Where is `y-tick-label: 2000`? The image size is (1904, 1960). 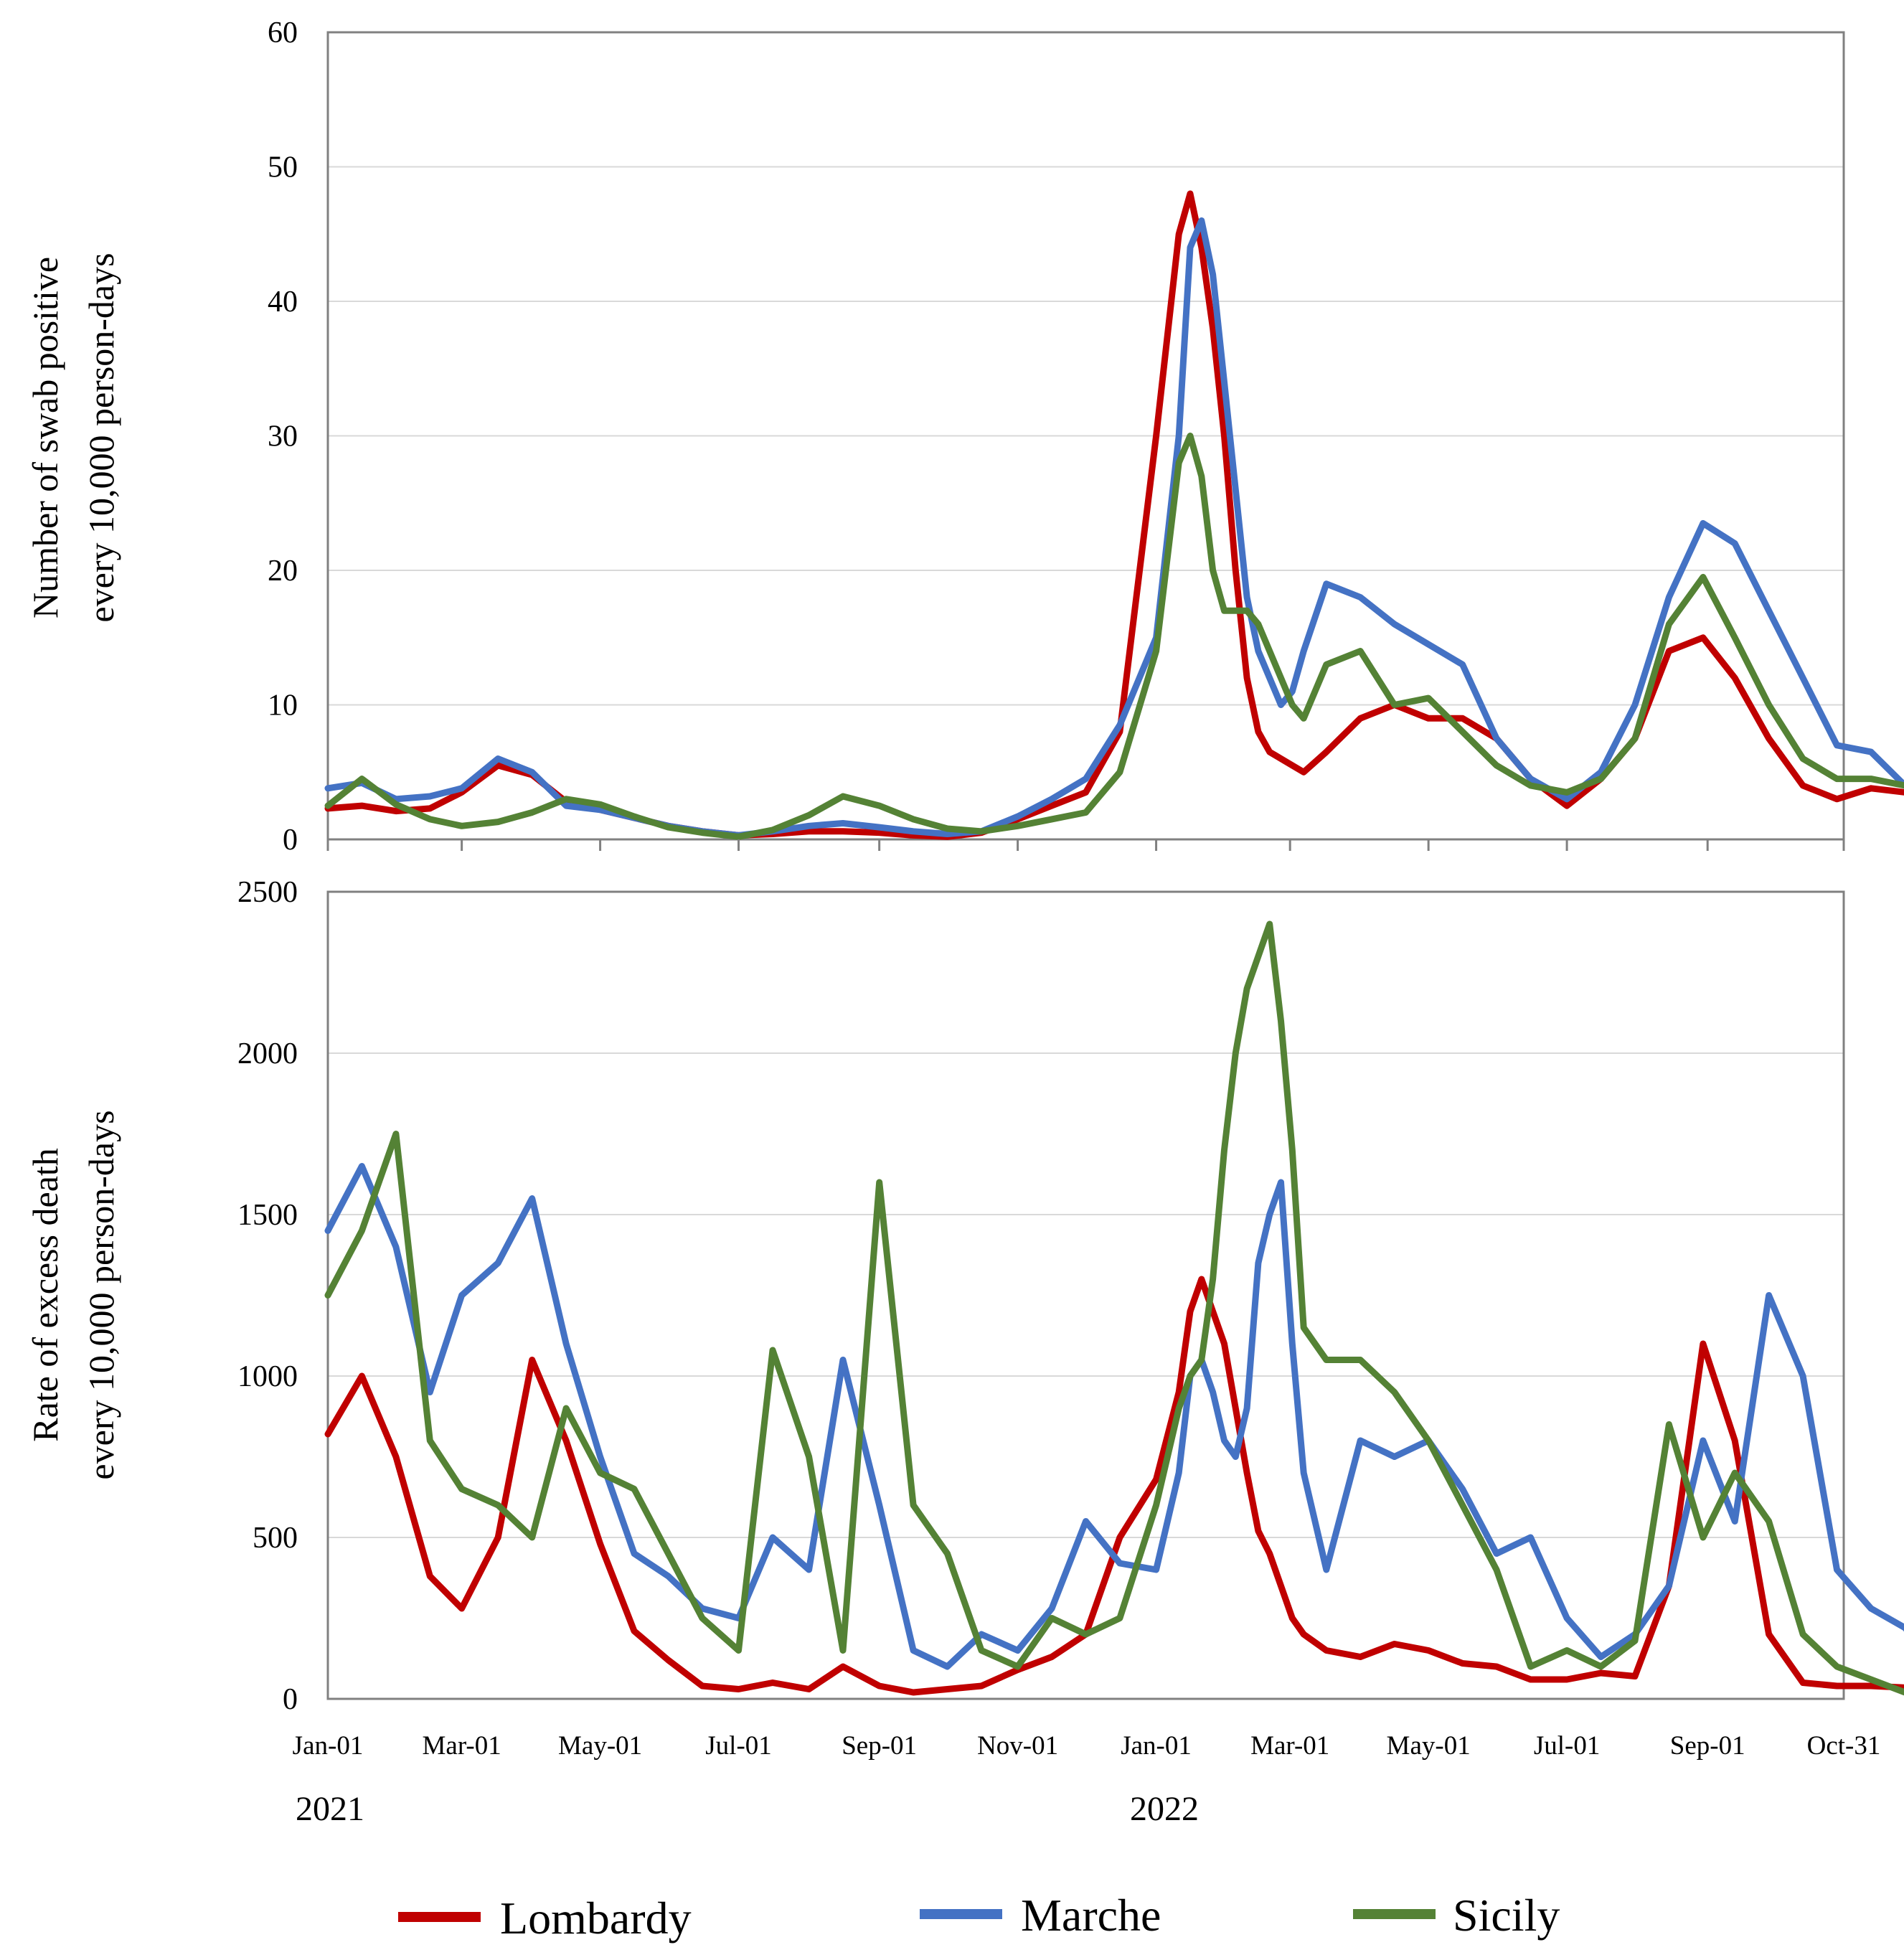 y-tick-label: 2000 is located at coordinates (267, 1053).